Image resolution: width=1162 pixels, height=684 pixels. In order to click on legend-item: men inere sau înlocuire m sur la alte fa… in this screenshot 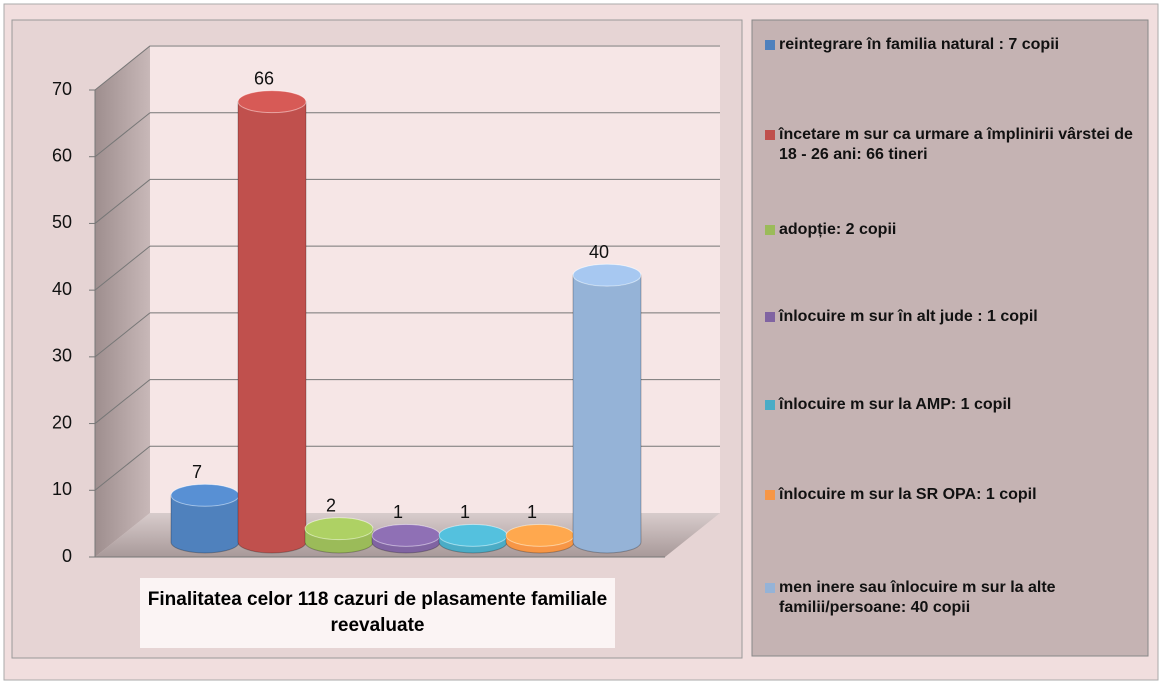, I will do `click(958, 598)`.